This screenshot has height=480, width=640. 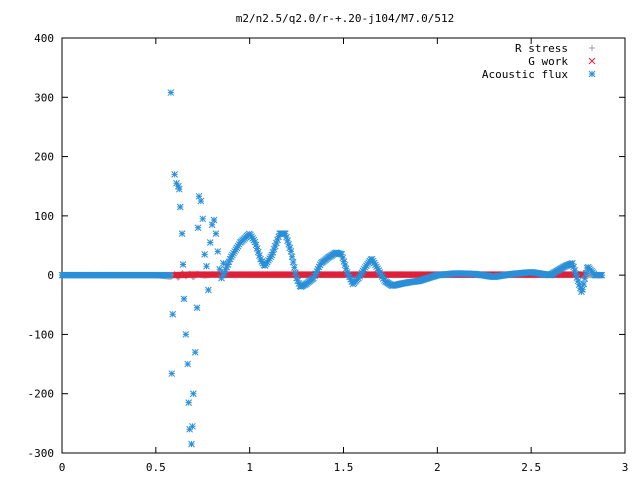 I want to click on y-tick-label-4: 100, so click(x=44, y=216).